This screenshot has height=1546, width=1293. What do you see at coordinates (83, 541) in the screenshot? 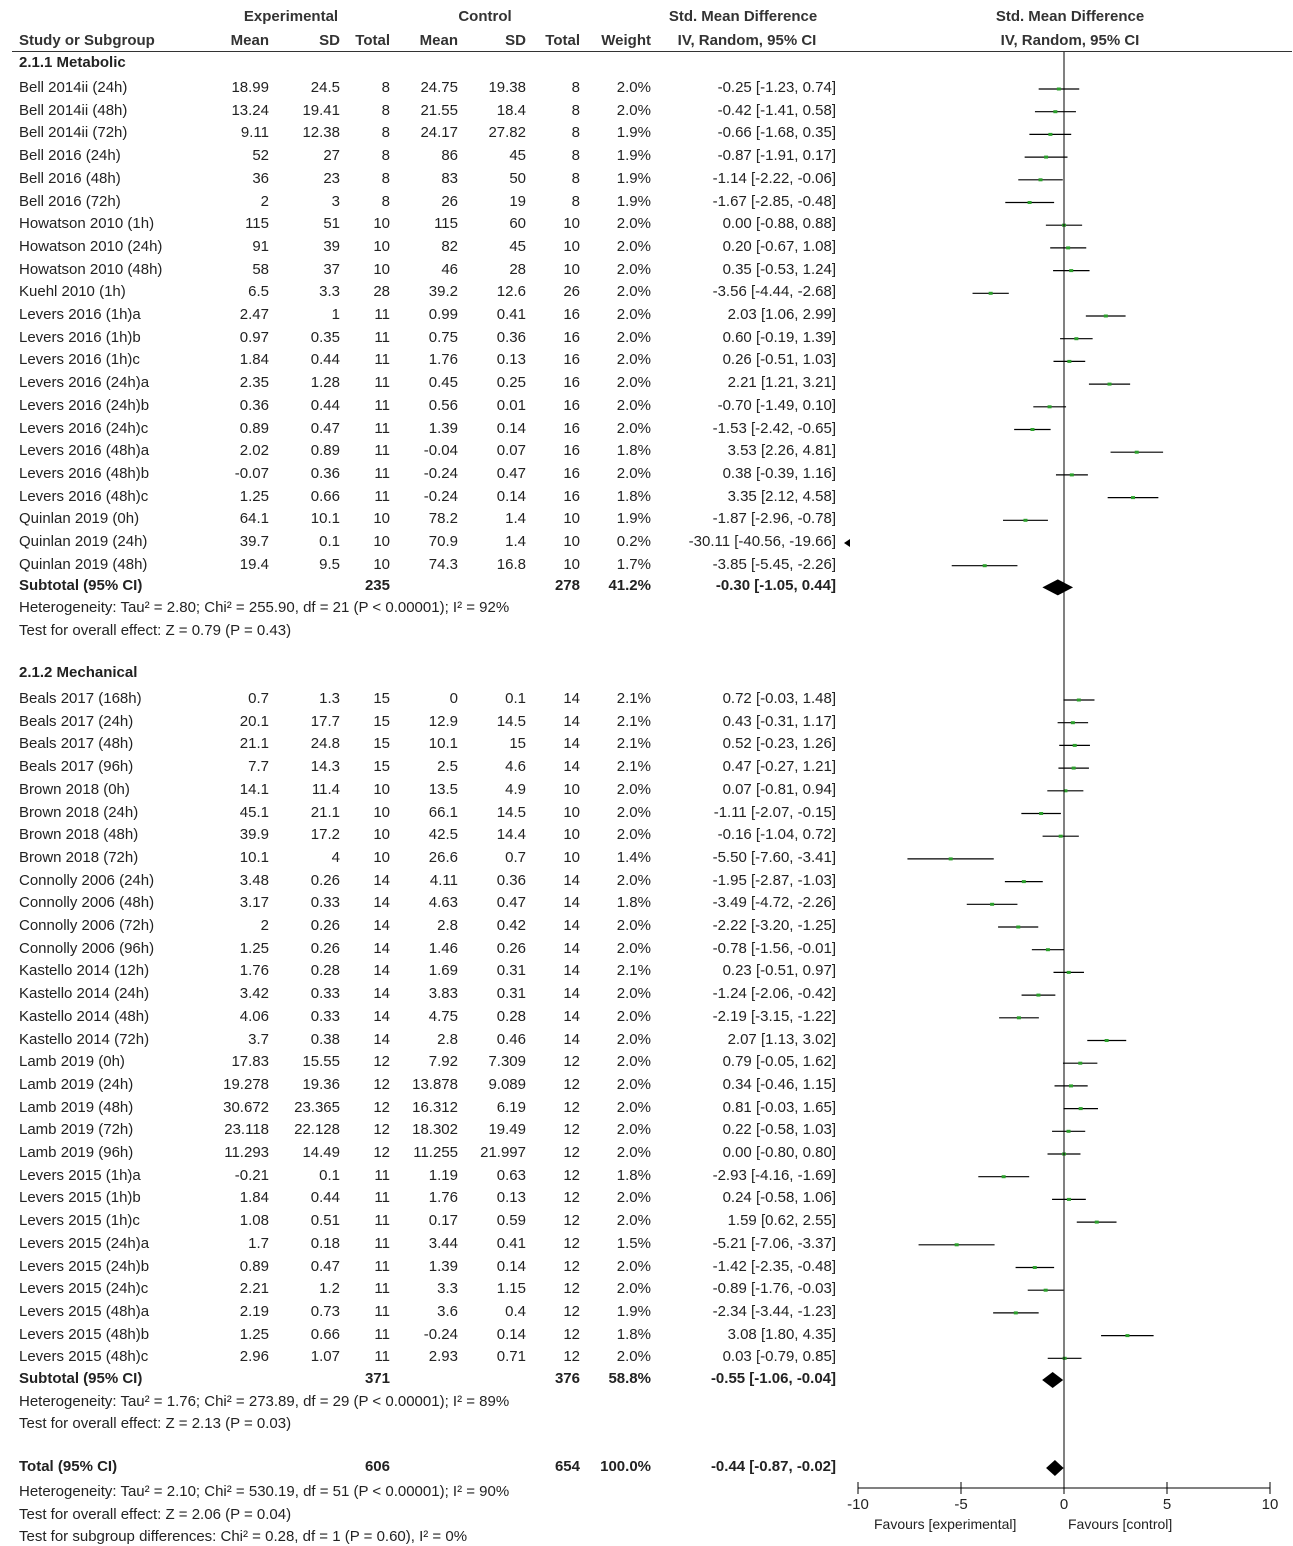
I see `study-name: Quinlan 2019 (24h)` at bounding box center [83, 541].